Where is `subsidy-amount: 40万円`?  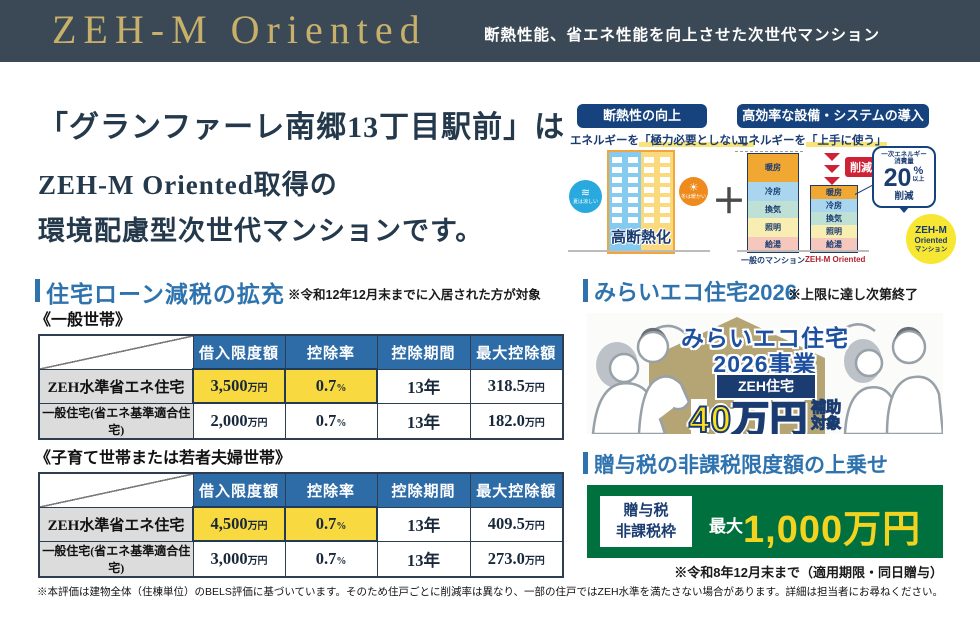
subsidy-amount: 40万円 is located at coordinates (748, 416).